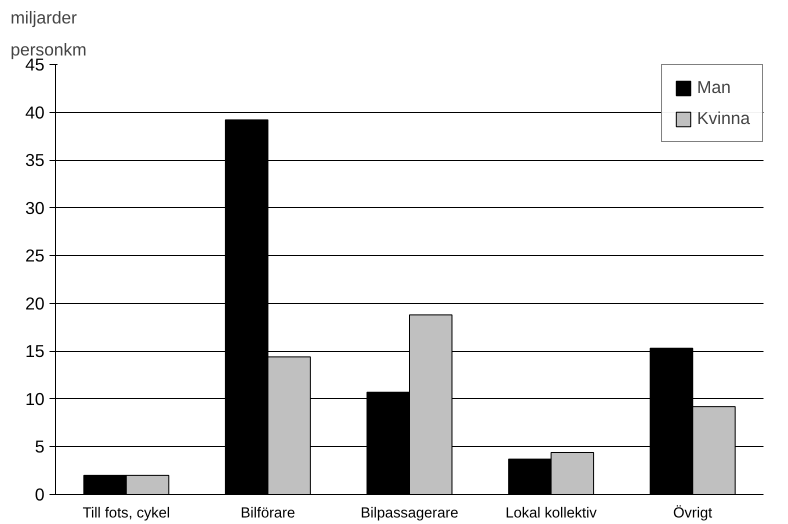 The height and width of the screenshot is (524, 788). Describe the element at coordinates (409, 514) in the screenshot. I see `x-tick-label: Bilpassagerare` at that location.